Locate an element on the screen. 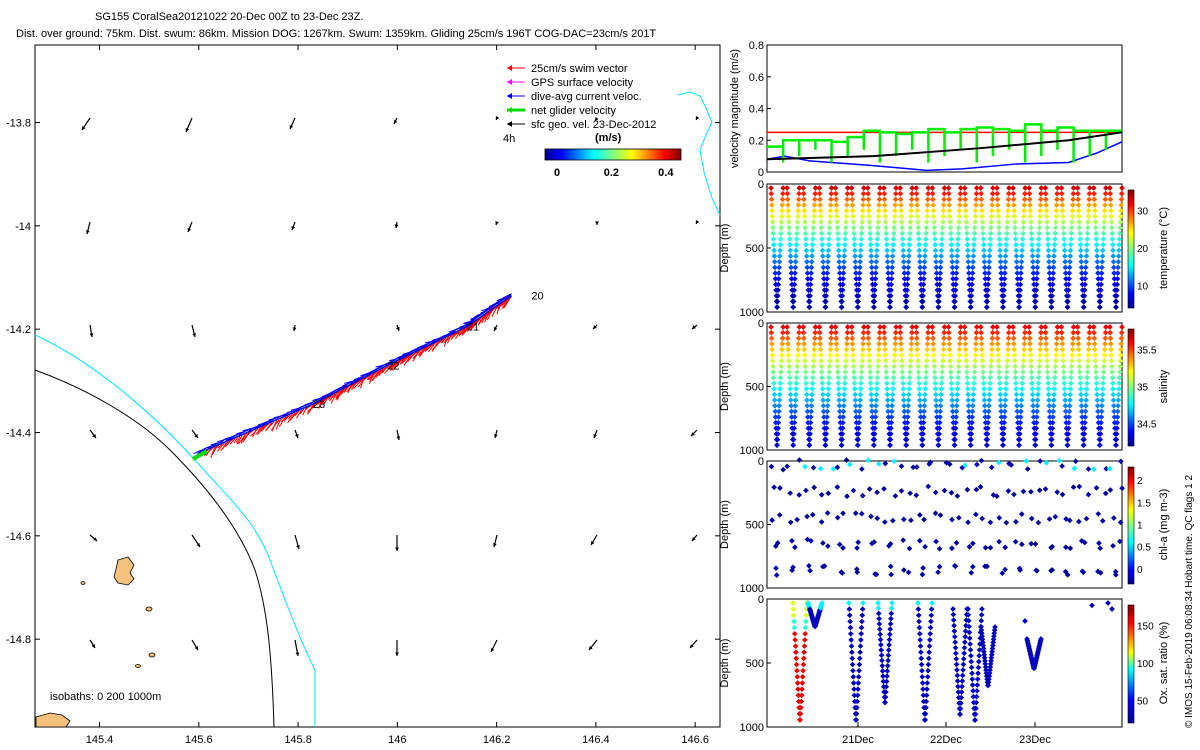 The image size is (1200, 750). oxygen-colorbar-tick: 150 is located at coordinates (1145, 627).